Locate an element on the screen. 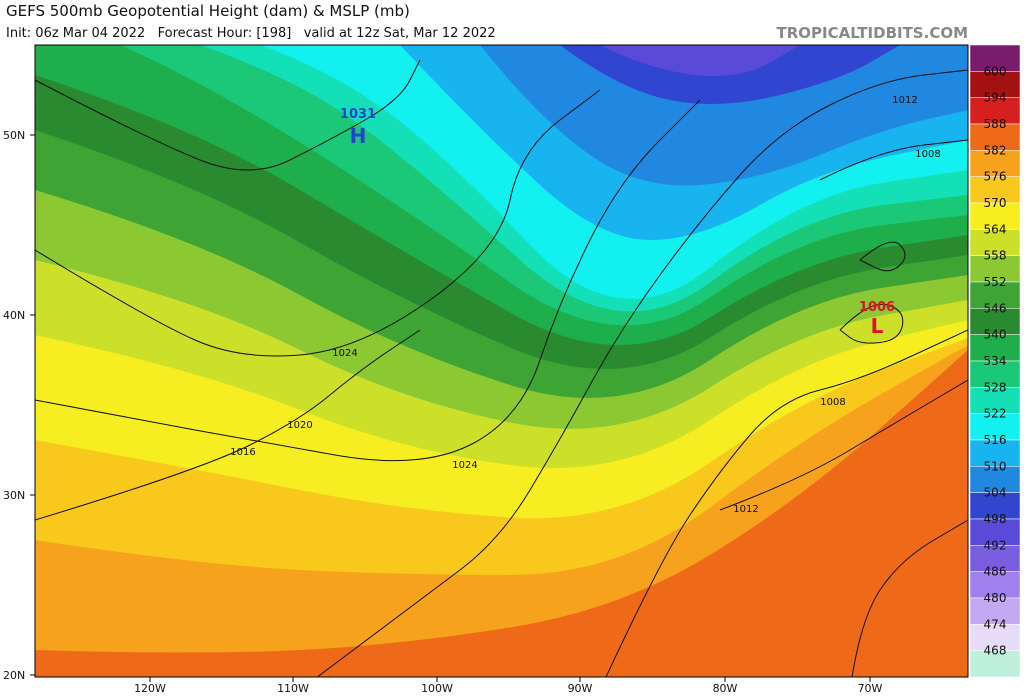 Image resolution: width=1024 pixels, height=700 pixels. latitude-label: 30N is located at coordinates (14, 495).